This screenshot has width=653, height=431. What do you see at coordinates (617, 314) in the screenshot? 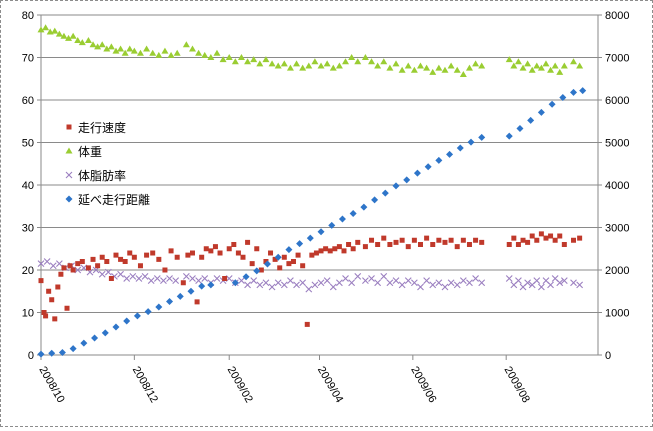
I see `y-right-tick-label: 1000` at bounding box center [617, 314].